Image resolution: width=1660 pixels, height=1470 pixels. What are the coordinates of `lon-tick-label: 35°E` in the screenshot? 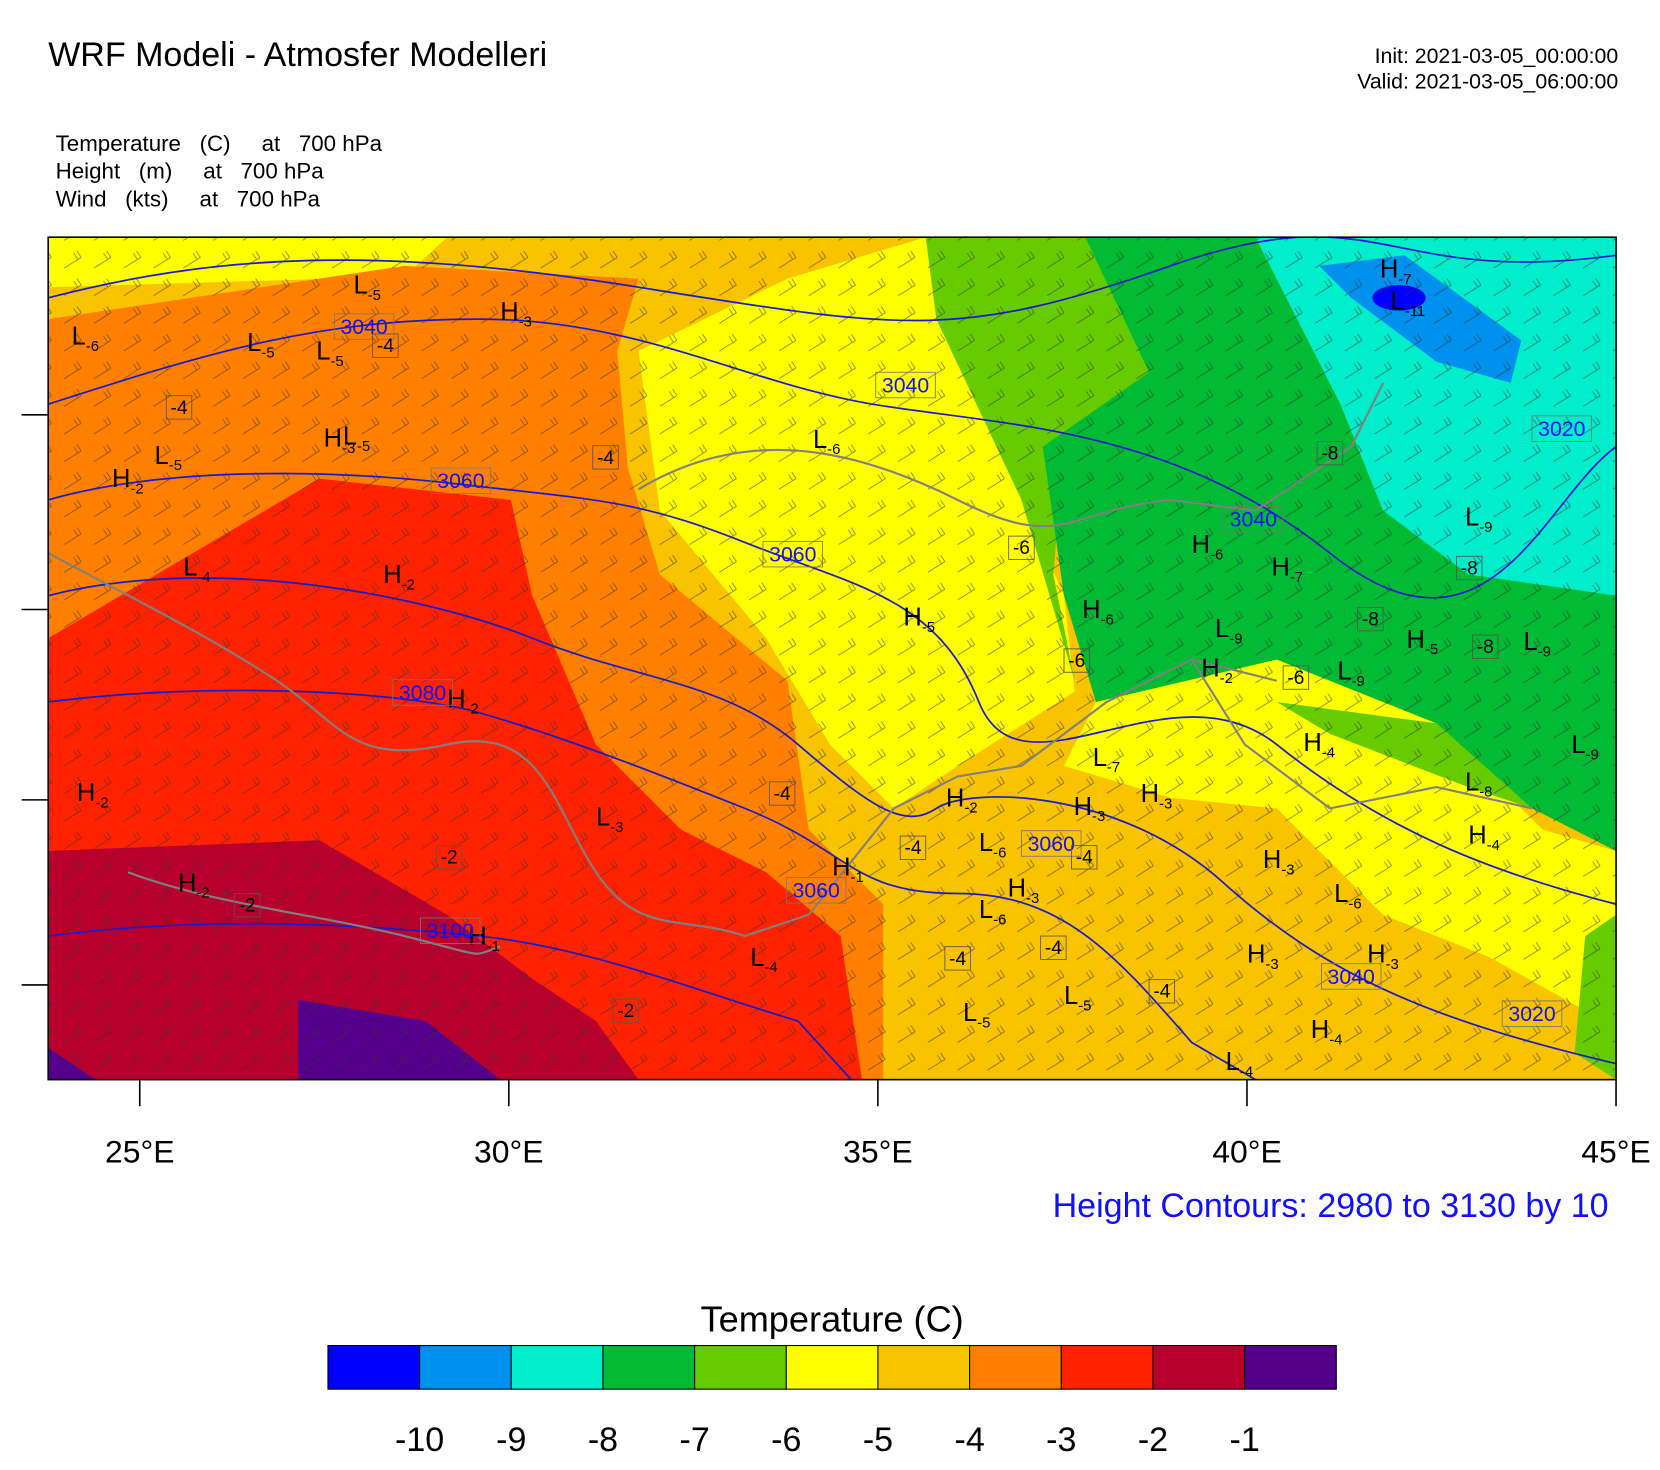 It's located at (878, 1152).